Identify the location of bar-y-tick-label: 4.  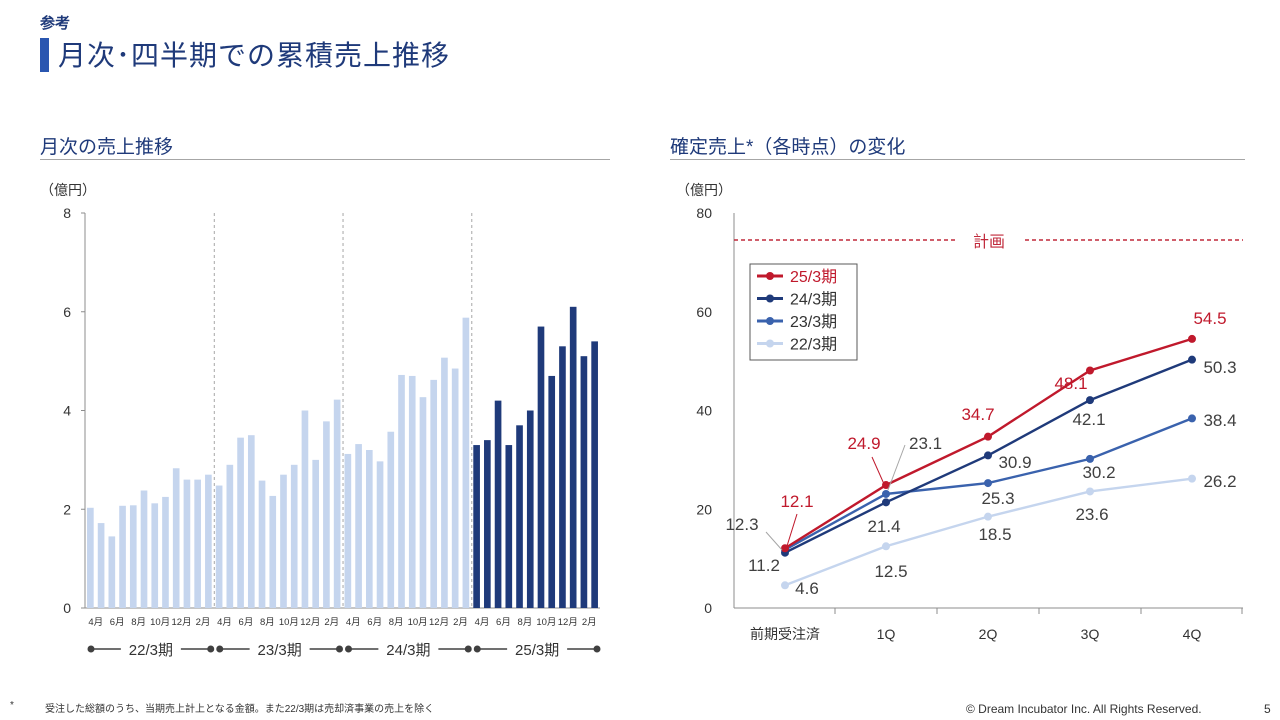
(67, 411).